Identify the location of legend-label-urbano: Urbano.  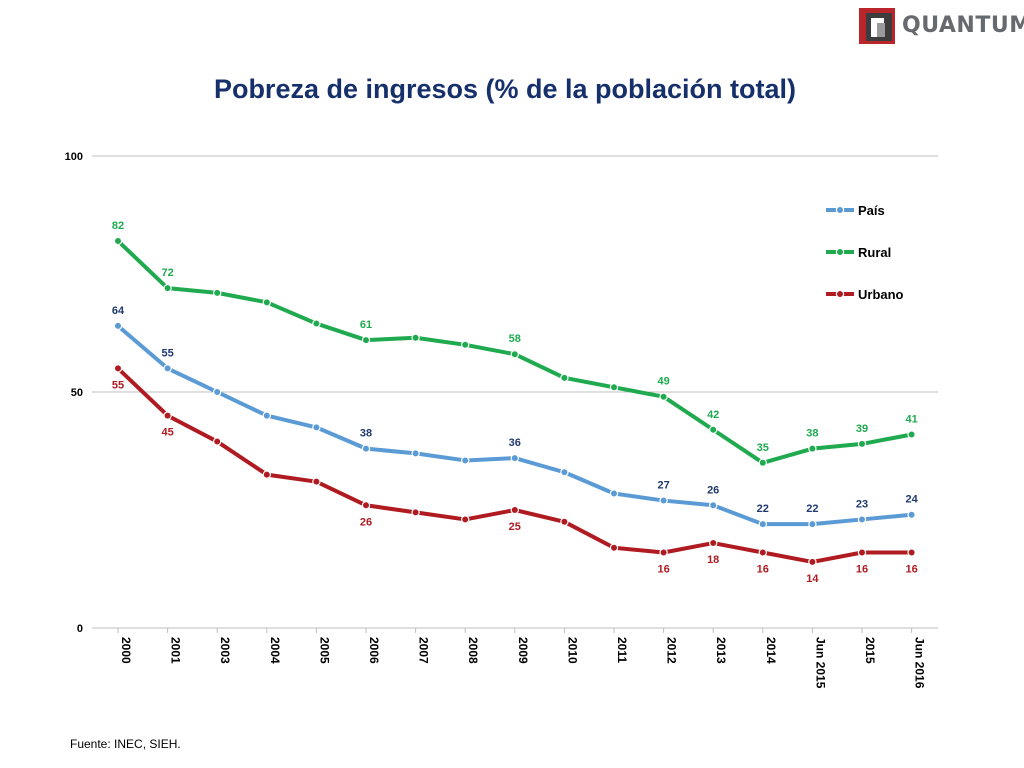
(881, 294).